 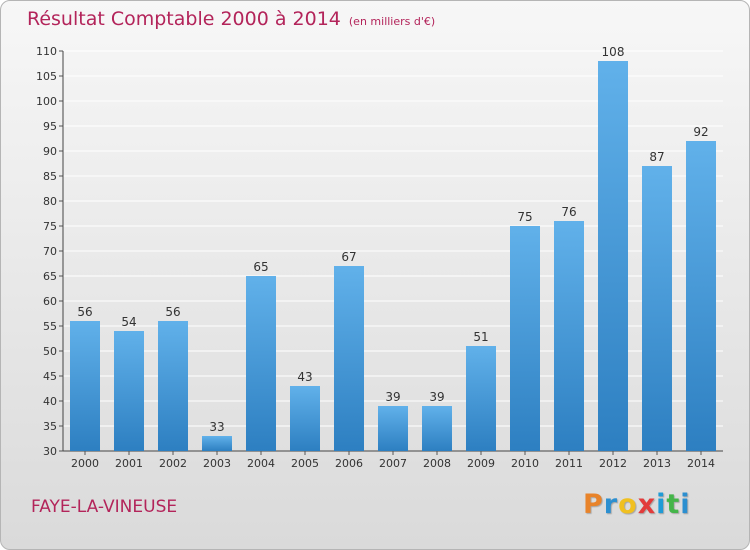 What do you see at coordinates (50, 201) in the screenshot?
I see `y-tick-label: 80` at bounding box center [50, 201].